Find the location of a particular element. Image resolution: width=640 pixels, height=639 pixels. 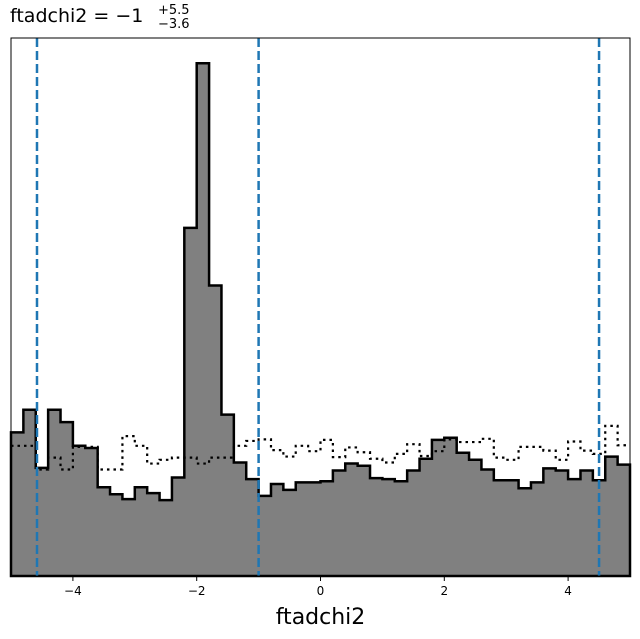

x-axis-label: ftadchi2 is located at coordinates (321, 617).